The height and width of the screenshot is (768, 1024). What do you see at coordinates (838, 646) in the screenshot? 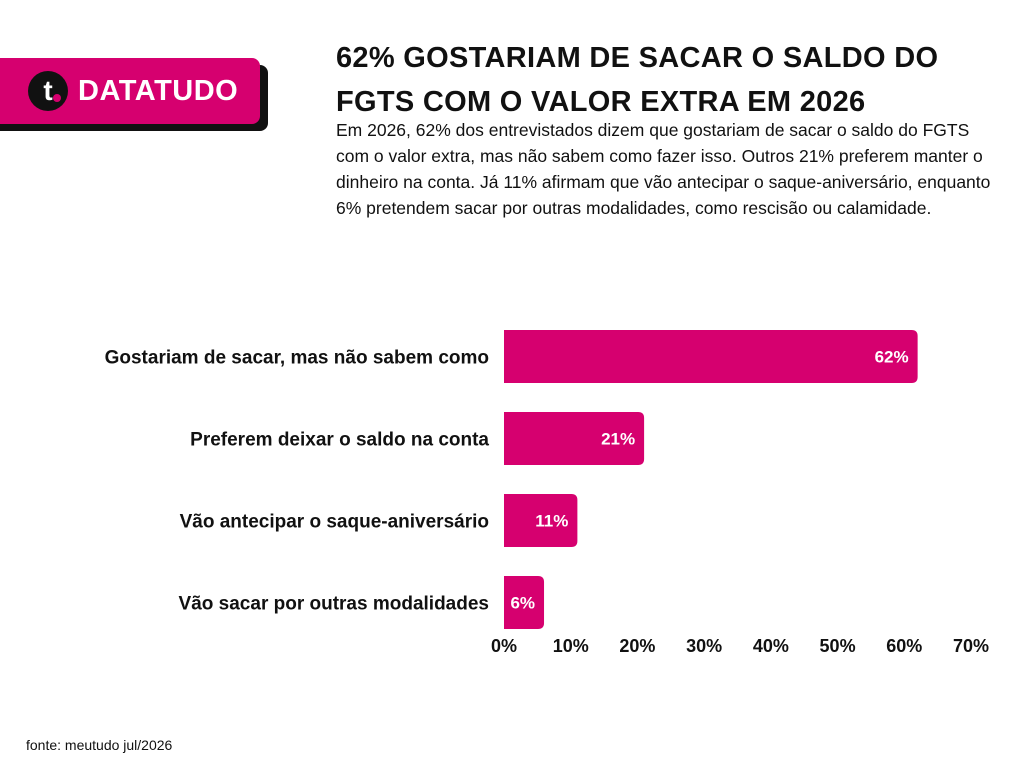
I see `x-tick-label: 50%` at bounding box center [838, 646].